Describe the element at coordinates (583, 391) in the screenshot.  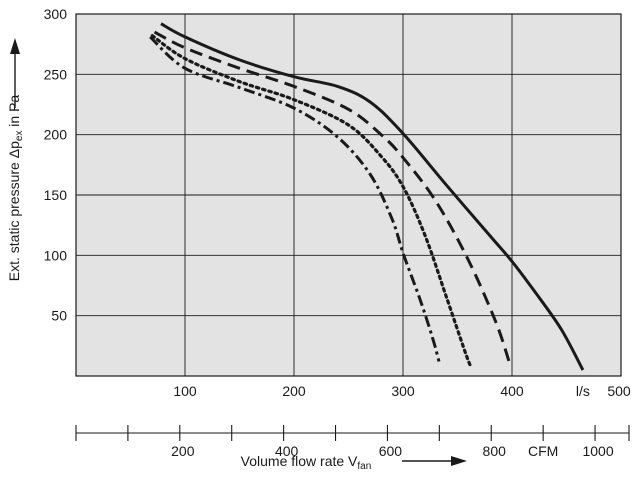
I see `x-unit-label: l/s` at that location.